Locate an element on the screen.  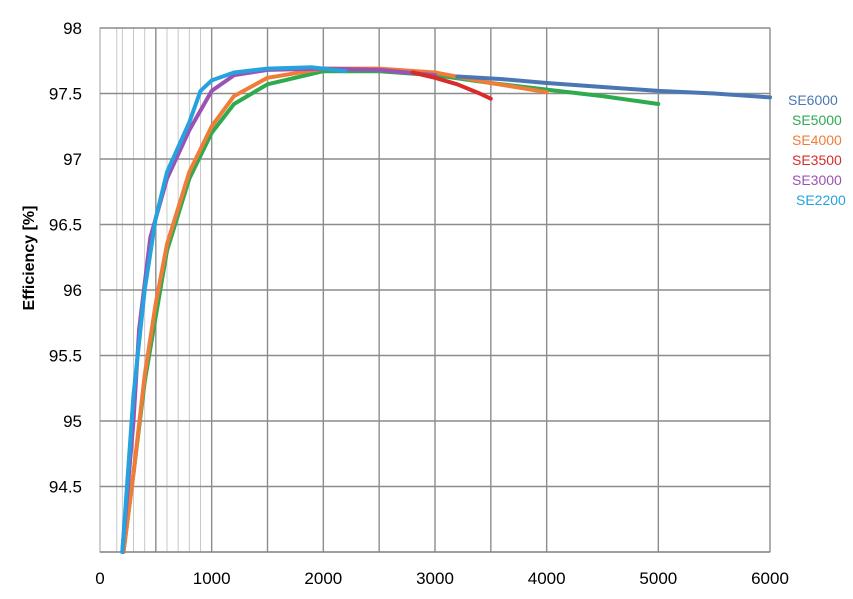
series-line-se6000 is located at coordinates (613, 87).